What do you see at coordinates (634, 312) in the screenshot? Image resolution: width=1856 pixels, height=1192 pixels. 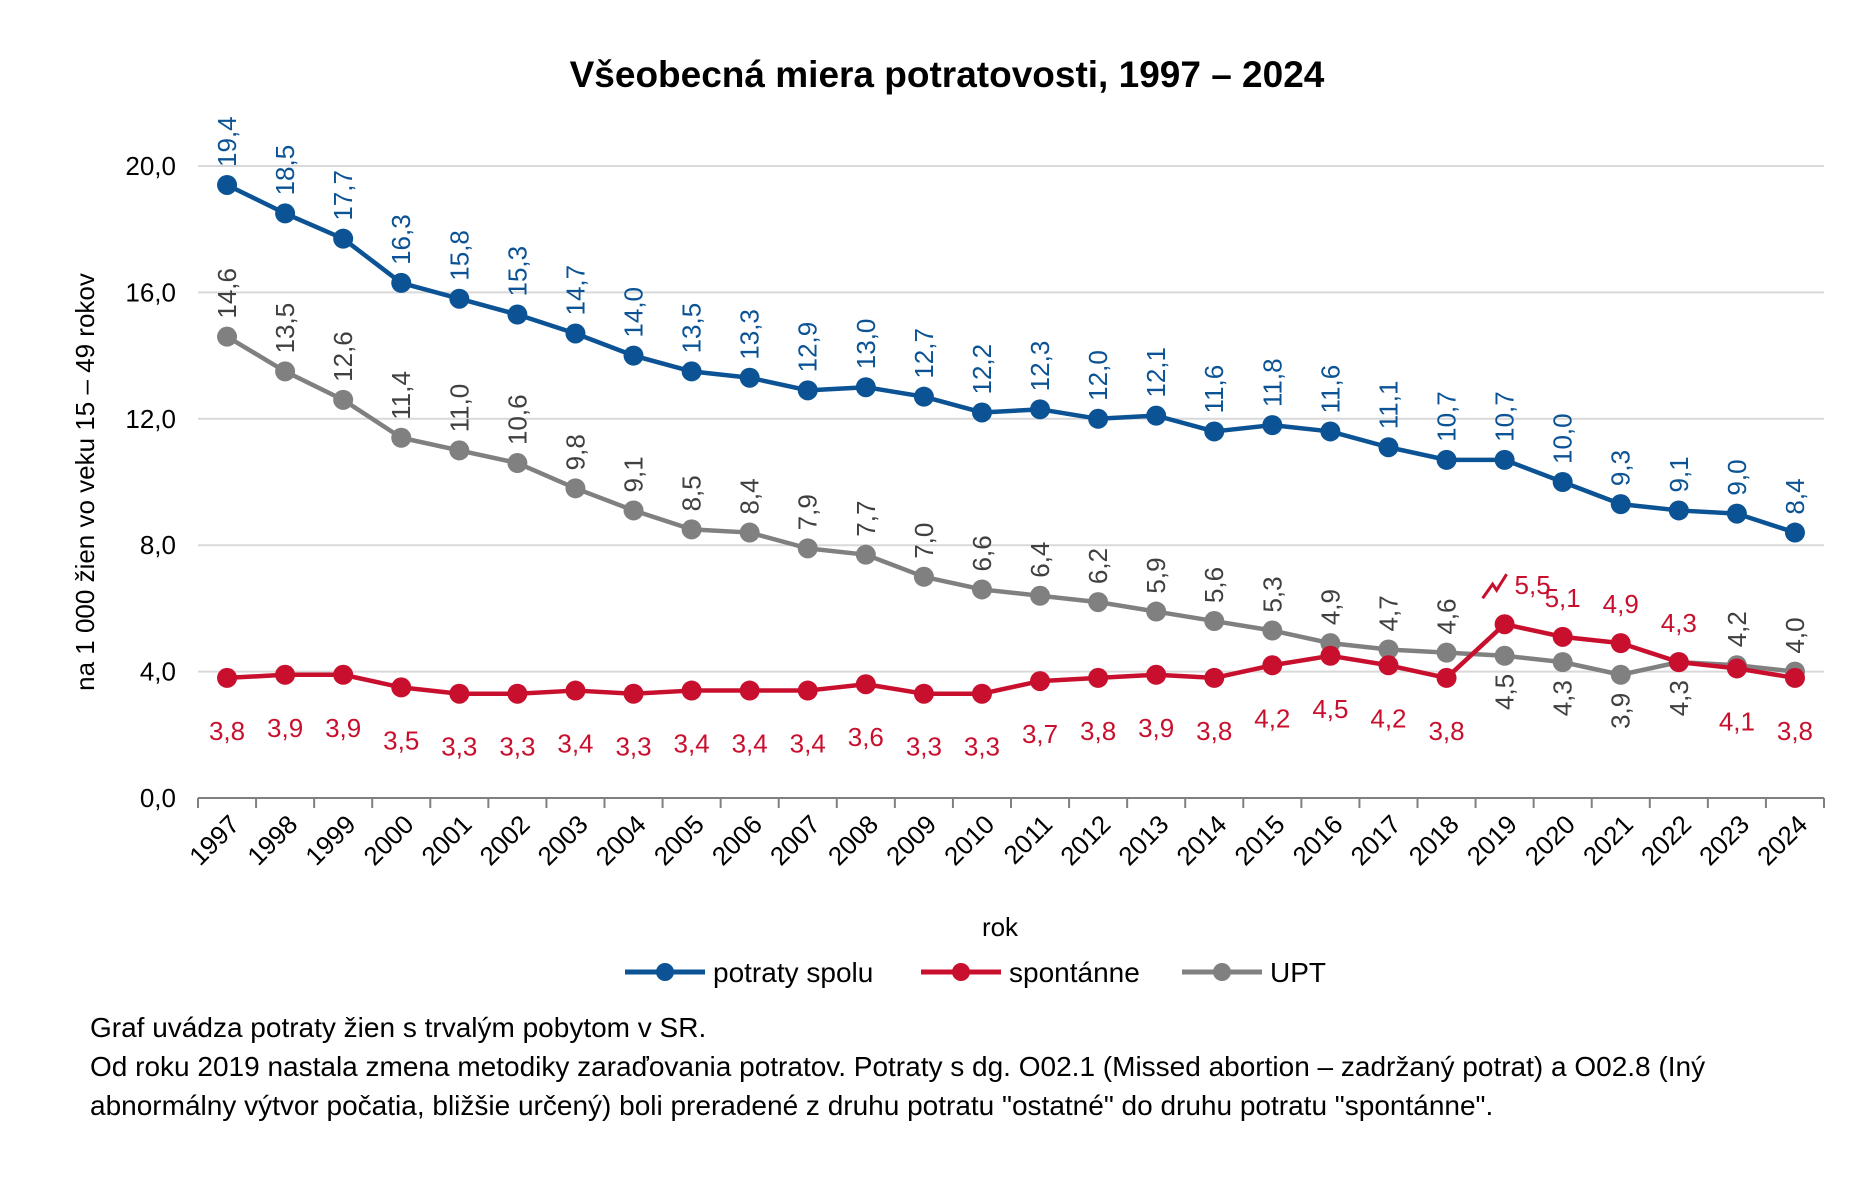 I see `data-label: 14,0` at bounding box center [634, 312].